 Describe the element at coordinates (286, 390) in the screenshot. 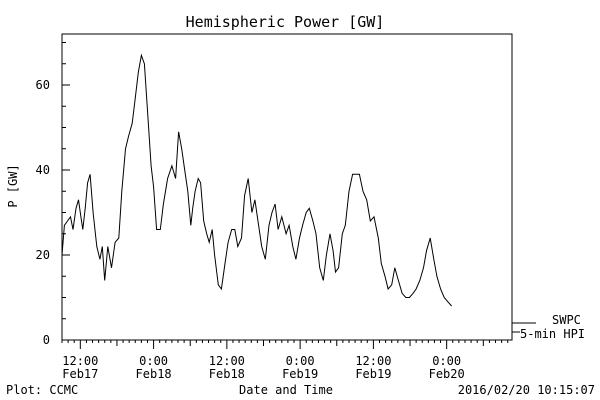

I see `x-axis-label: Date and Time` at that location.